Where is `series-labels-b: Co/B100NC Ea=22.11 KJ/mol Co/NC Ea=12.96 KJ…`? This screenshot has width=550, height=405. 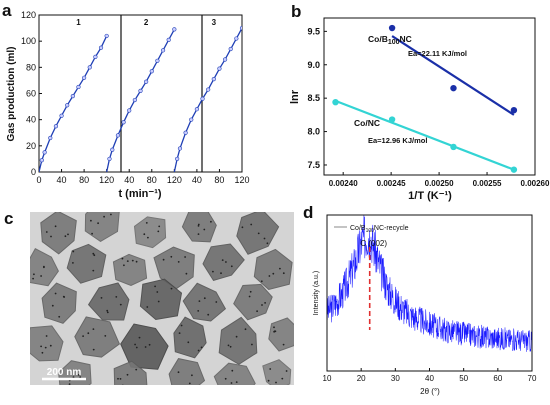
series-labels-b: Co/B100NC Ea=22.11 KJ/mol Co/NC Ea=12.96 KJ… is located at coordinates (410, 89).